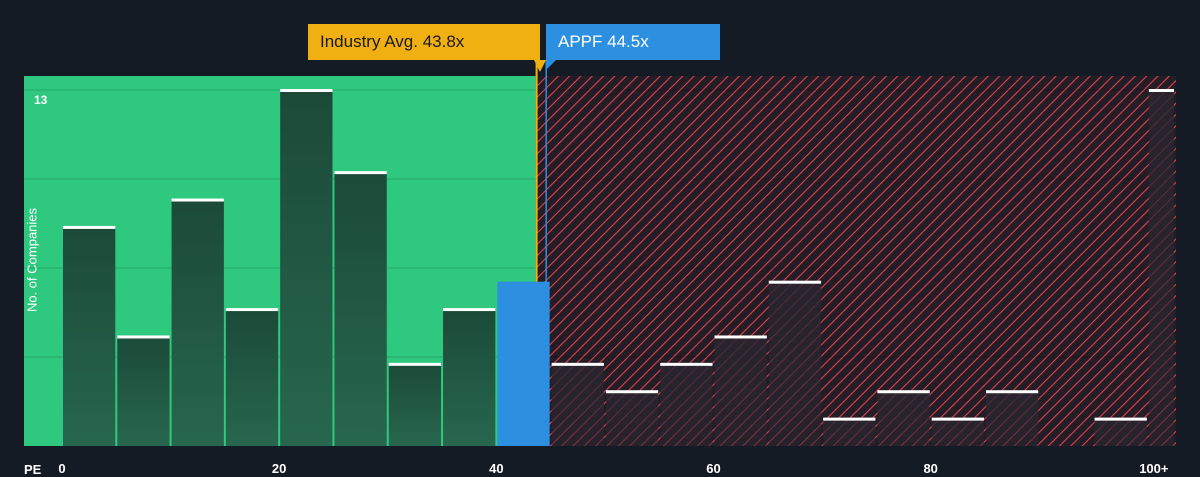  What do you see at coordinates (32, 260) in the screenshot?
I see `y-axis-label: No. of Companies` at bounding box center [32, 260].